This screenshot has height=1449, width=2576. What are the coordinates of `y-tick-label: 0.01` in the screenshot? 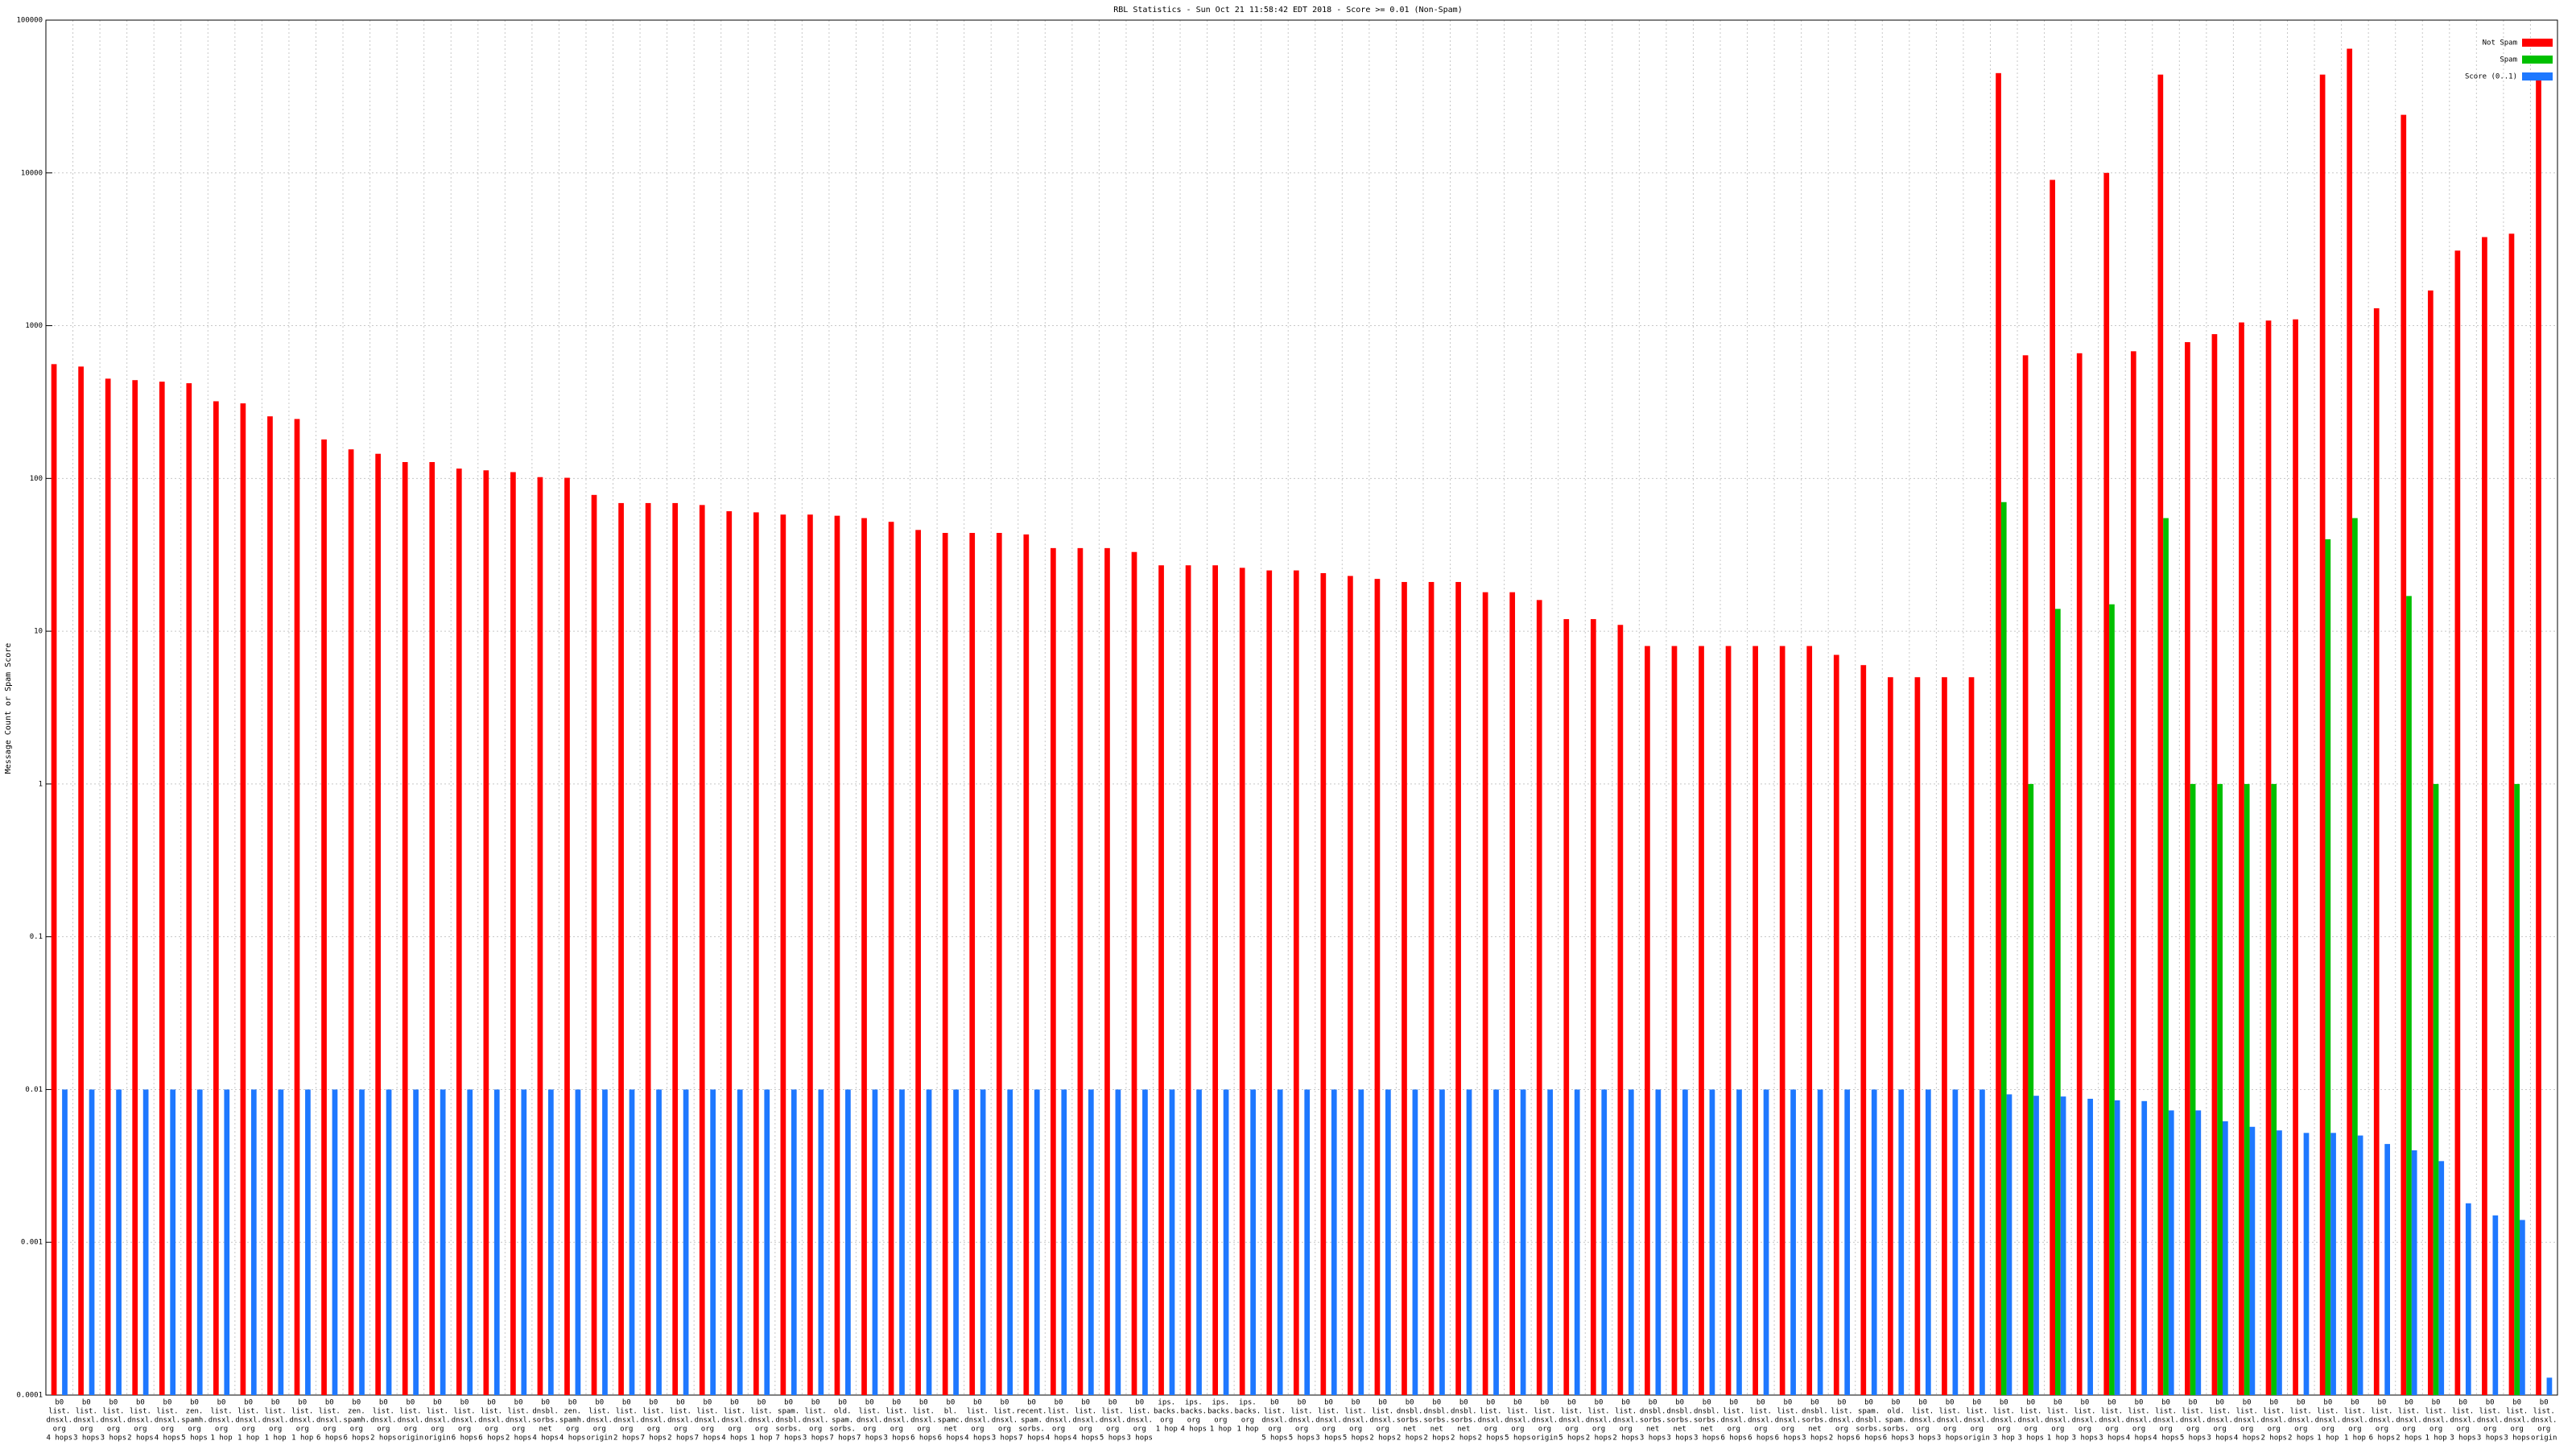 It's located at (34, 1090).